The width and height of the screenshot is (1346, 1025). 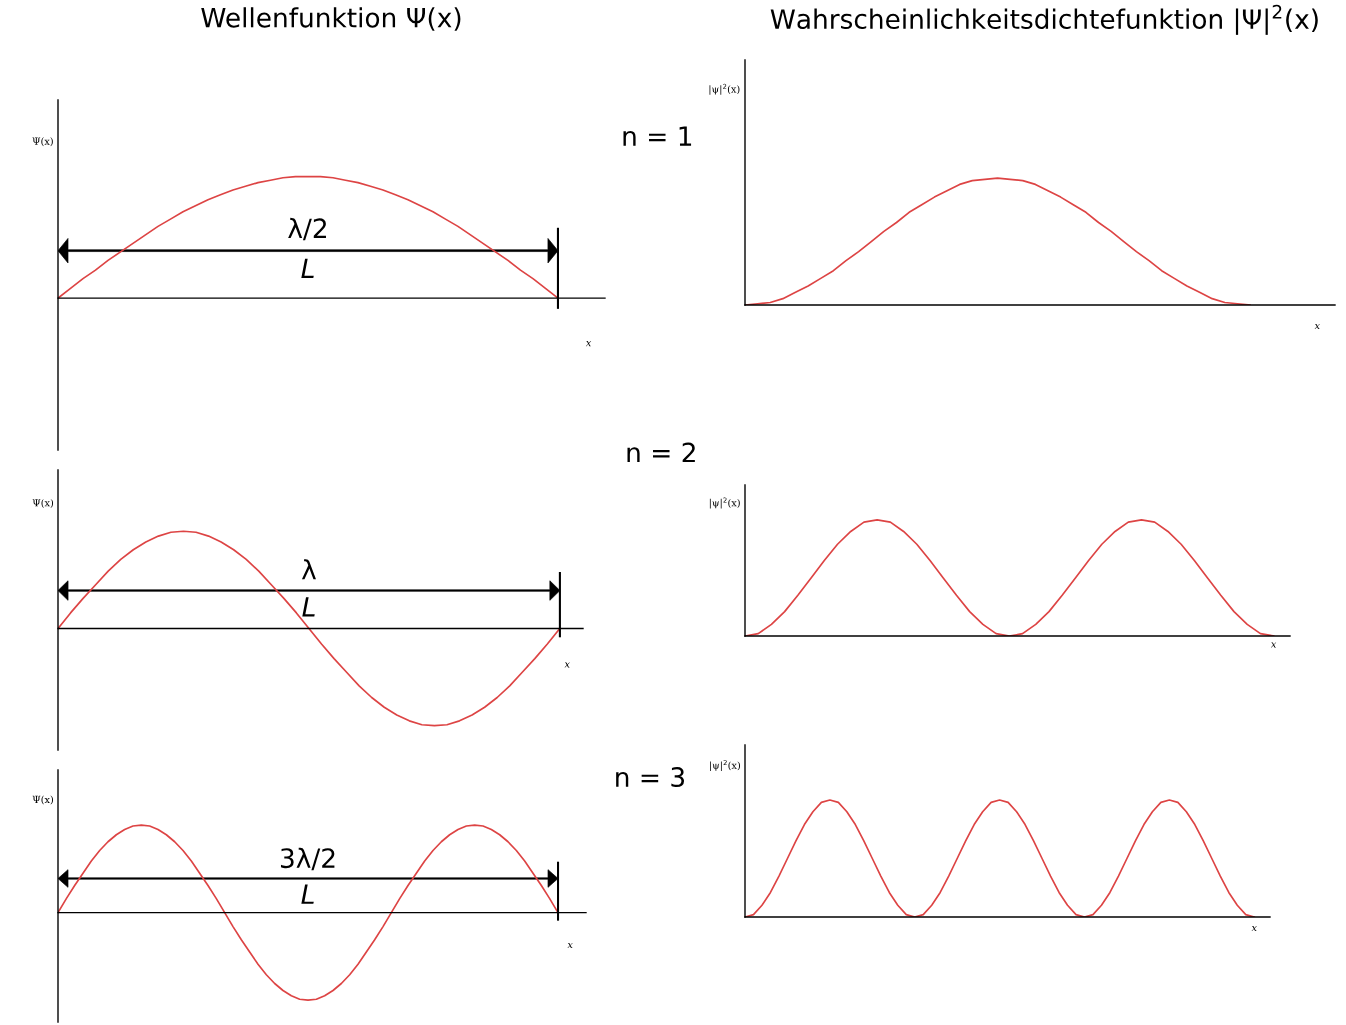 What do you see at coordinates (331, 19) in the screenshot?
I see `chart-title: Wellenfunktion Ψ(x)` at bounding box center [331, 19].